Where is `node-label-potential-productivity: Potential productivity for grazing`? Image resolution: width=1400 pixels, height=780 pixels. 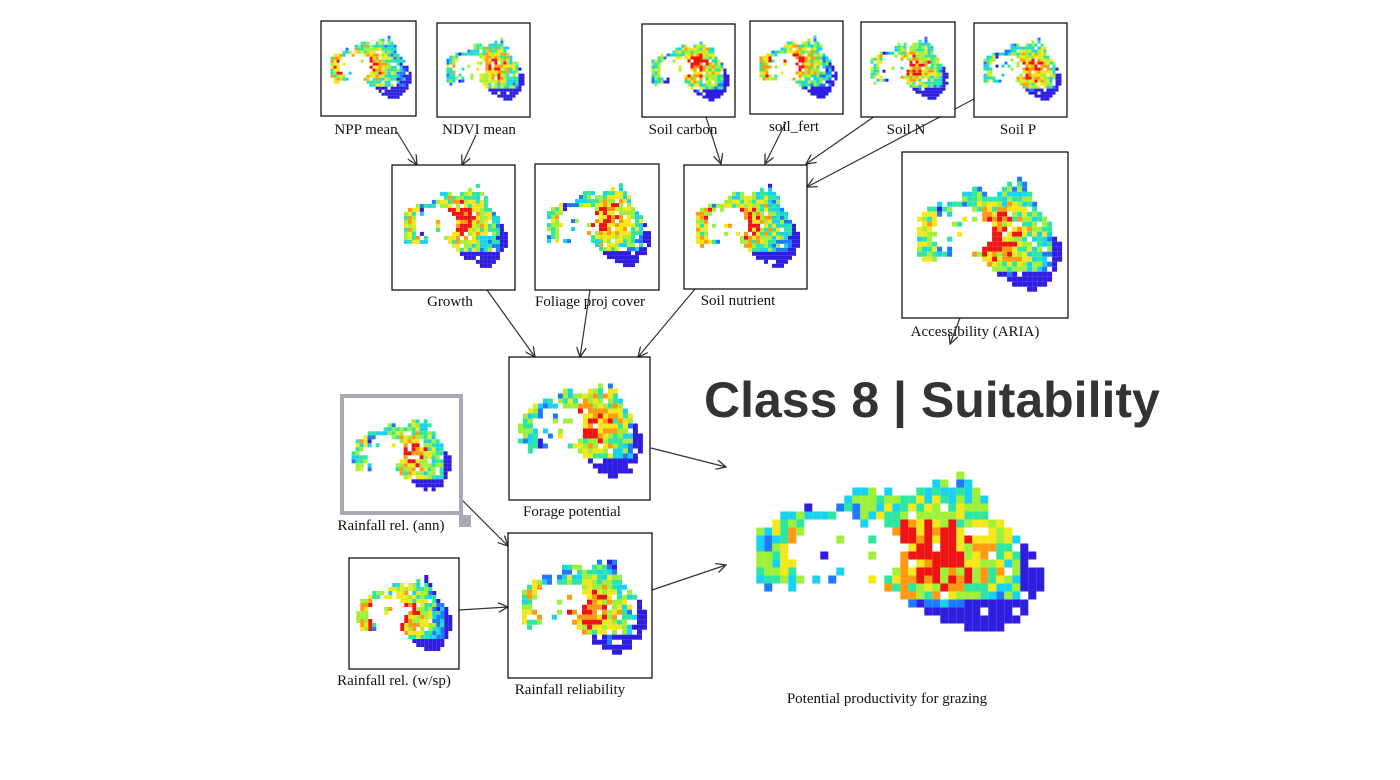
node-label-potential-productivity: Potential productivity for grazing is located at coordinates (887, 699).